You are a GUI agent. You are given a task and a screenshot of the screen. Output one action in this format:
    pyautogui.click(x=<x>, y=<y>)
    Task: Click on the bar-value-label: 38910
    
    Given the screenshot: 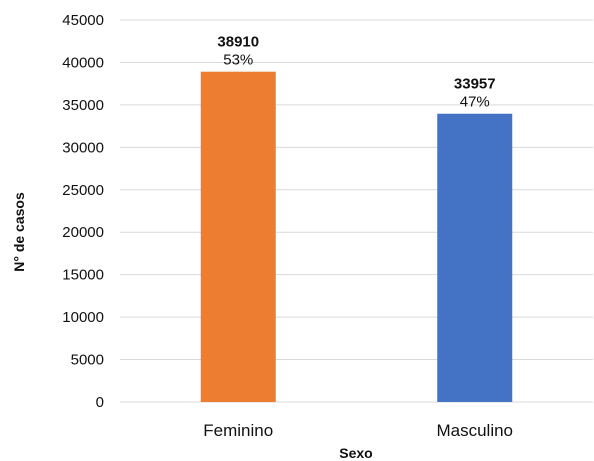 What is the action you would take?
    pyautogui.click(x=238, y=42)
    